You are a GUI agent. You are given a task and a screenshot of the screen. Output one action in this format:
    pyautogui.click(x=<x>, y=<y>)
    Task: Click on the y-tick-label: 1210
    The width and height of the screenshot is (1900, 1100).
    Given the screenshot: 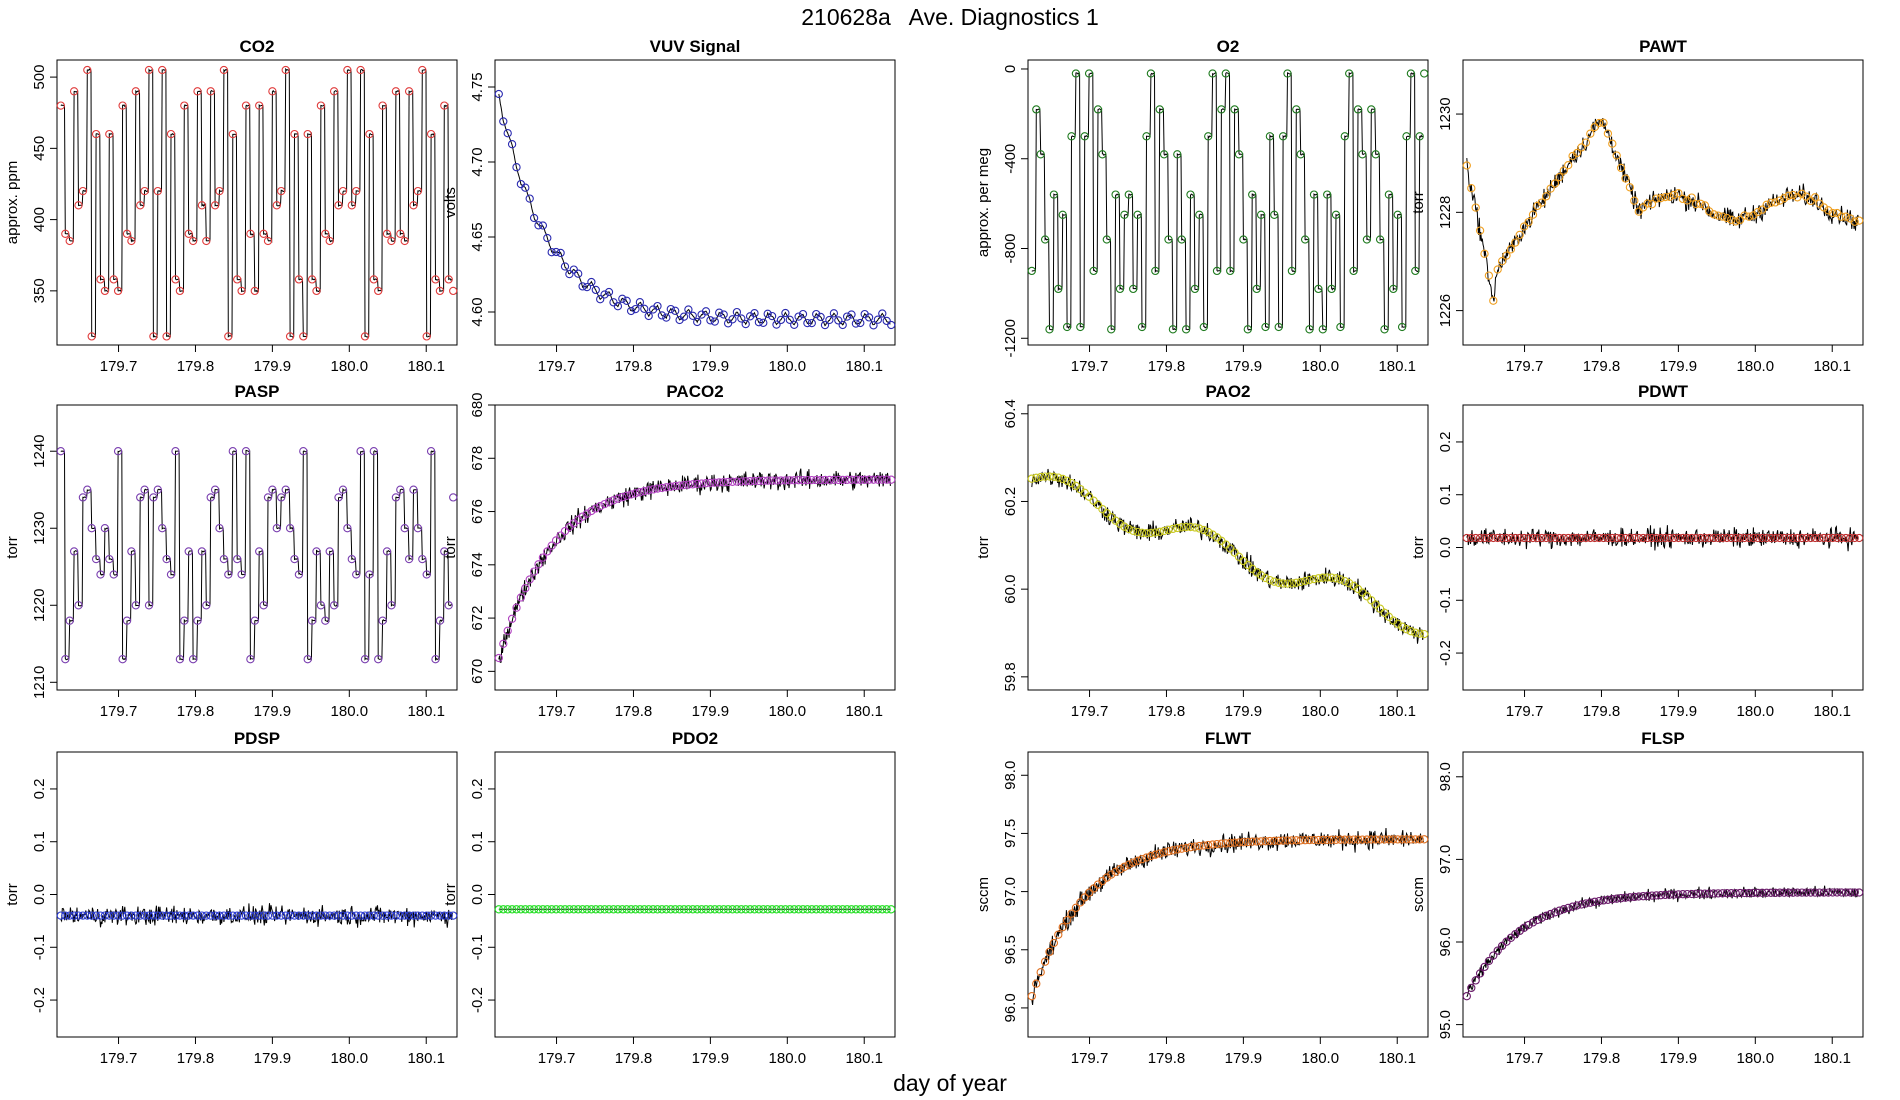 What is the action you would take?
    pyautogui.click(x=39, y=682)
    